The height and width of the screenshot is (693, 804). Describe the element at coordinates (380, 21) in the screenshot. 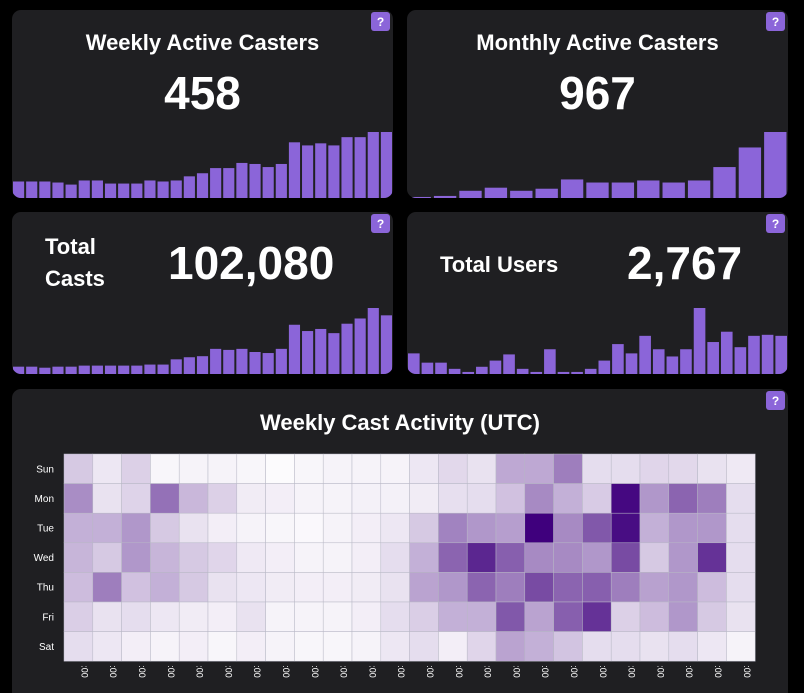

I see `weekly-active-casters-help-button: ?` at that location.